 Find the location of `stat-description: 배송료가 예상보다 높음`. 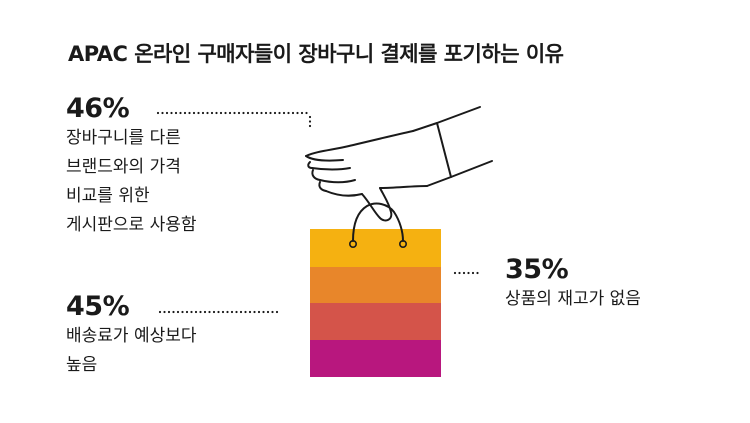

stat-description: 배송료가 예상보다 높음 is located at coordinates (131, 350).